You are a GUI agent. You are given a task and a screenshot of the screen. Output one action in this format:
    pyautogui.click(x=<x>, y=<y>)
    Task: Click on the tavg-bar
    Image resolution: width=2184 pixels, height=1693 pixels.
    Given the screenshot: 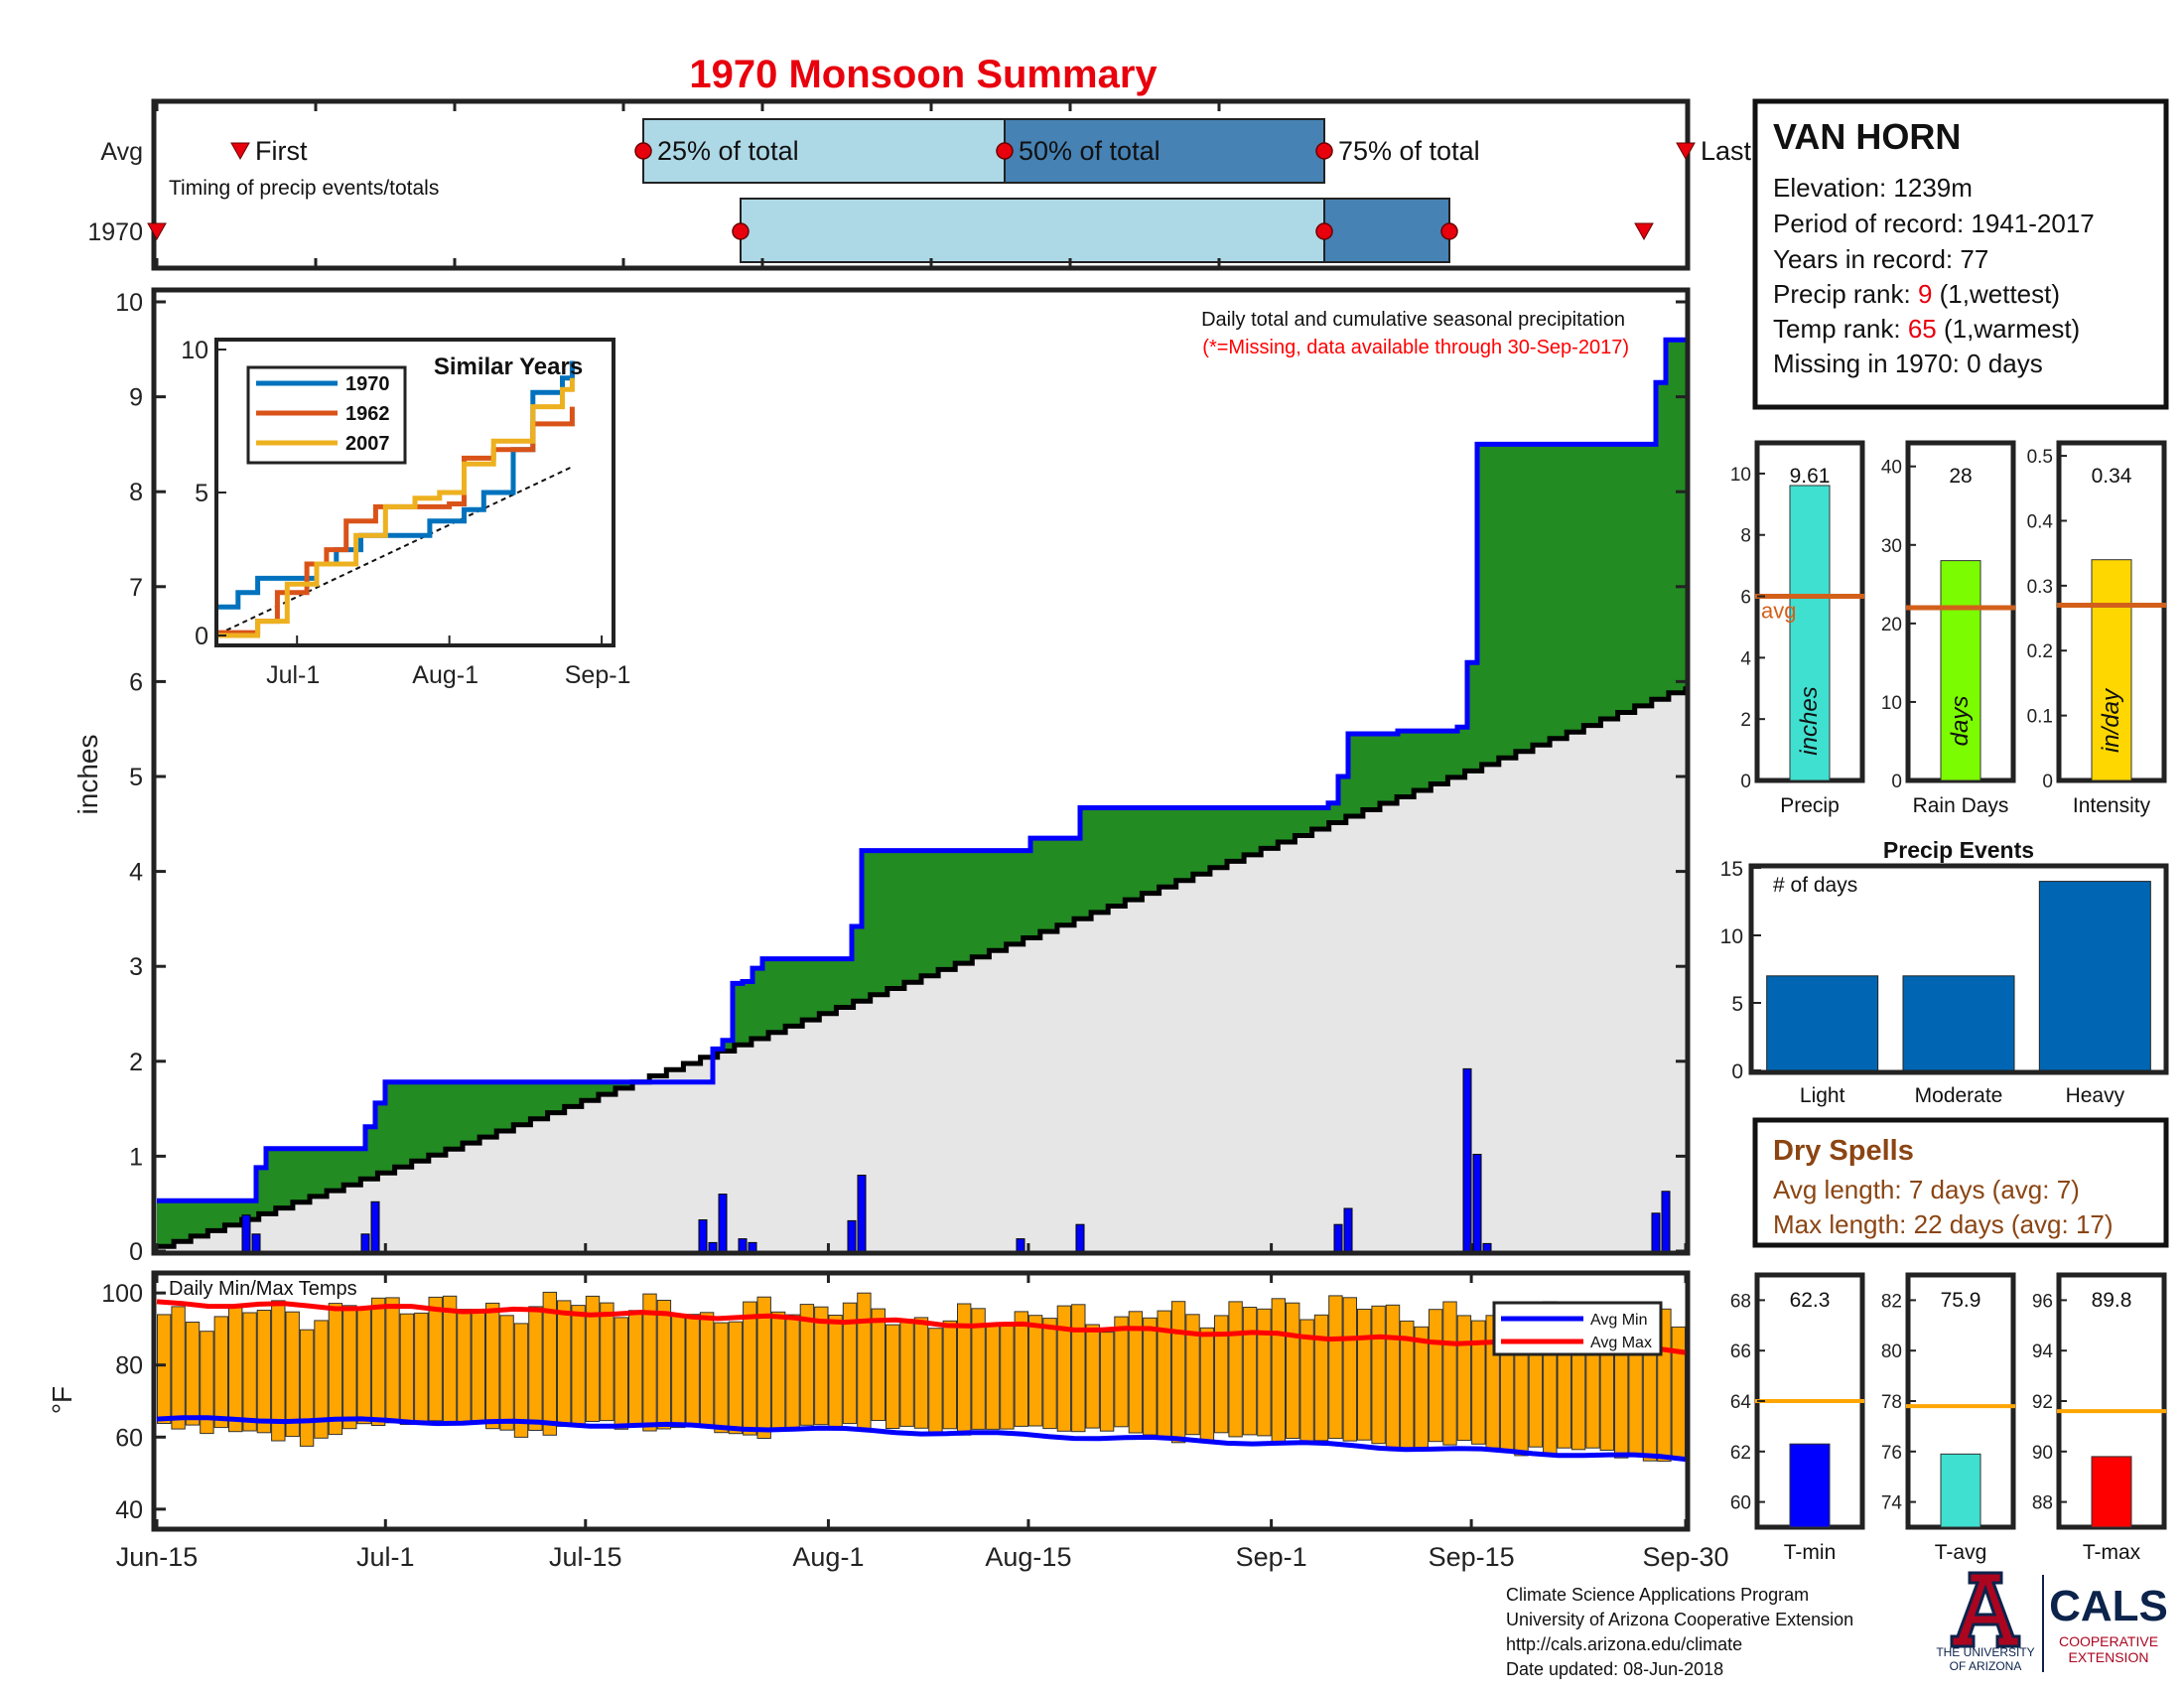 What is the action you would take?
    pyautogui.click(x=1960, y=1490)
    